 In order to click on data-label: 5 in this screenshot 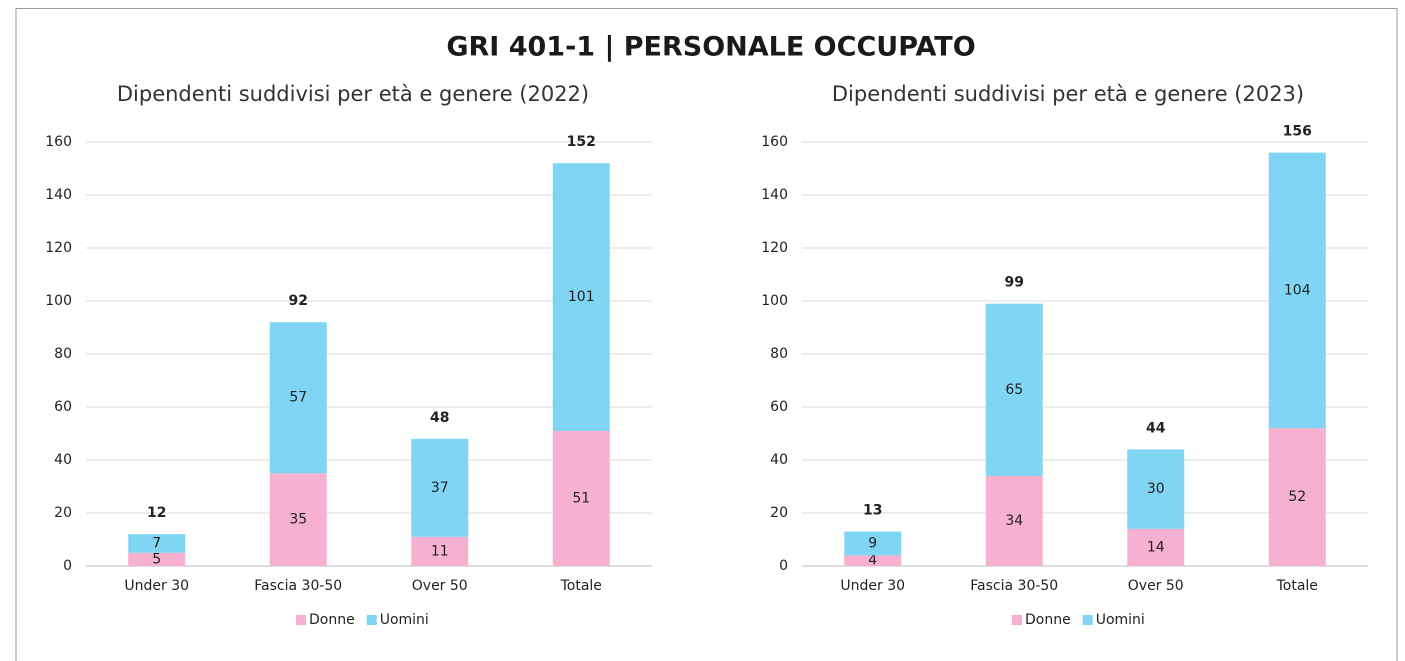, I will do `click(156, 559)`.